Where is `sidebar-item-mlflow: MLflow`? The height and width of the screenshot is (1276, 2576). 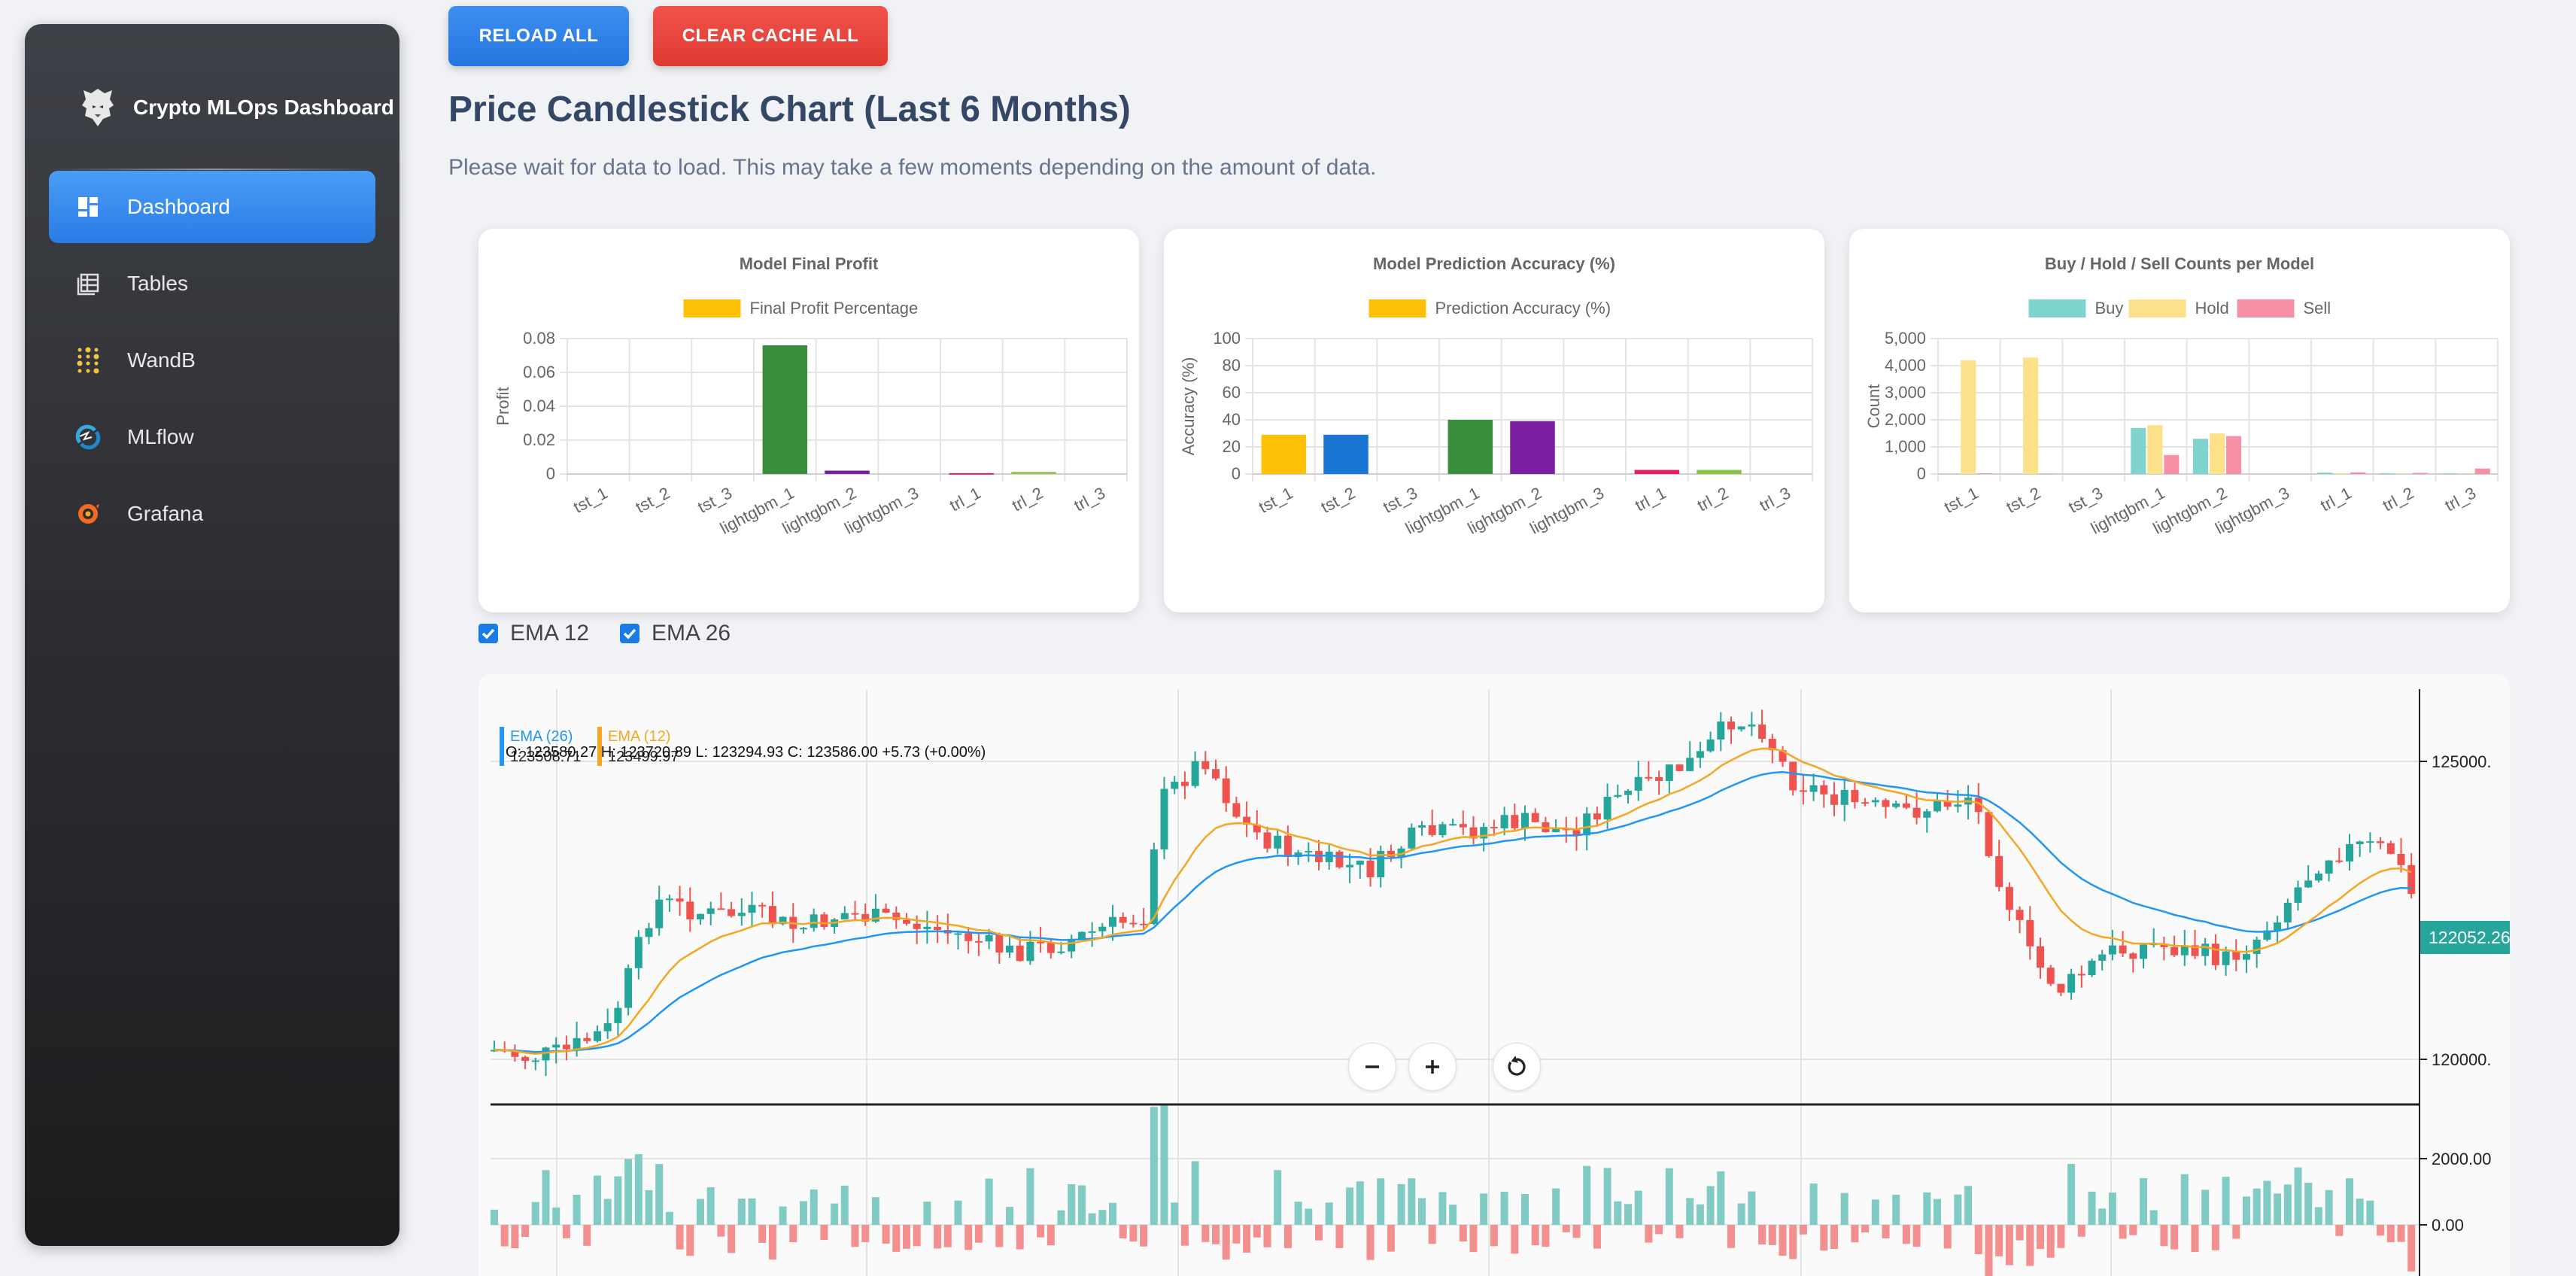
sidebar-item-mlflow: MLflow is located at coordinates (212, 437).